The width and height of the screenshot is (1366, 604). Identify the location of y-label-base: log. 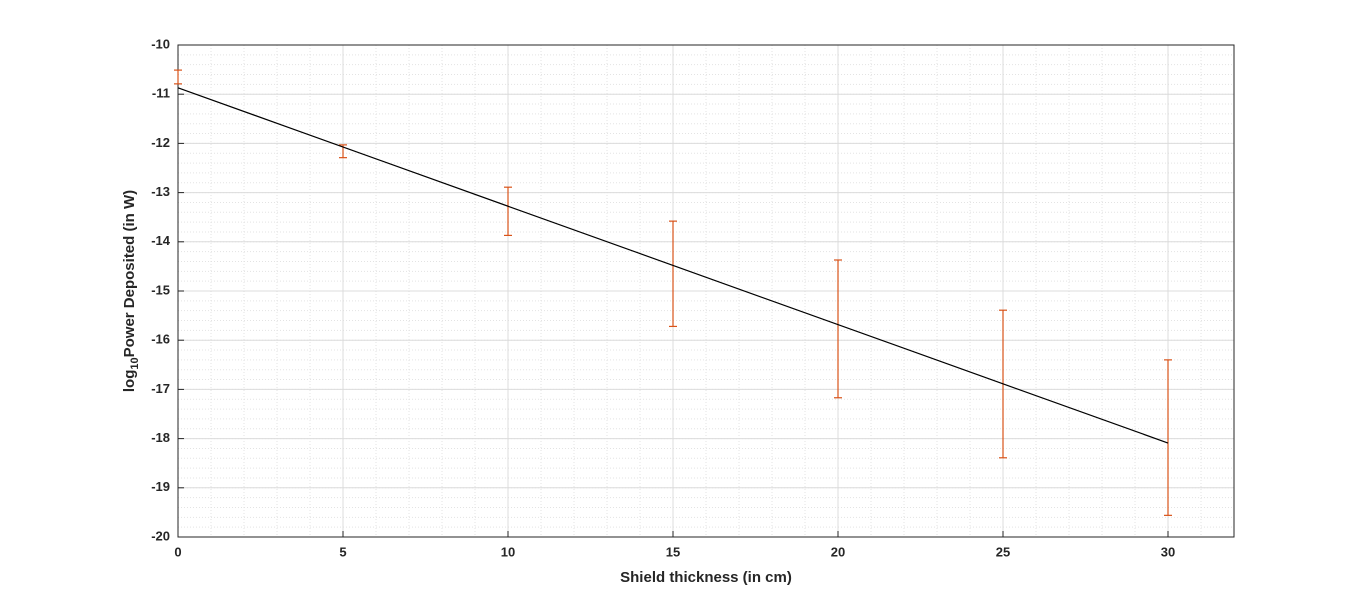
(129, 381).